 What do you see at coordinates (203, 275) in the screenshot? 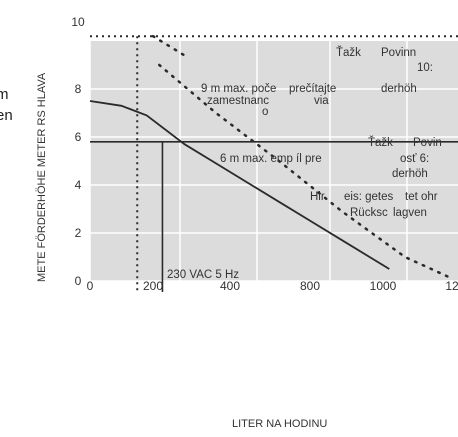
I see `annotation-19: 230 VAC 5 Hz` at bounding box center [203, 275].